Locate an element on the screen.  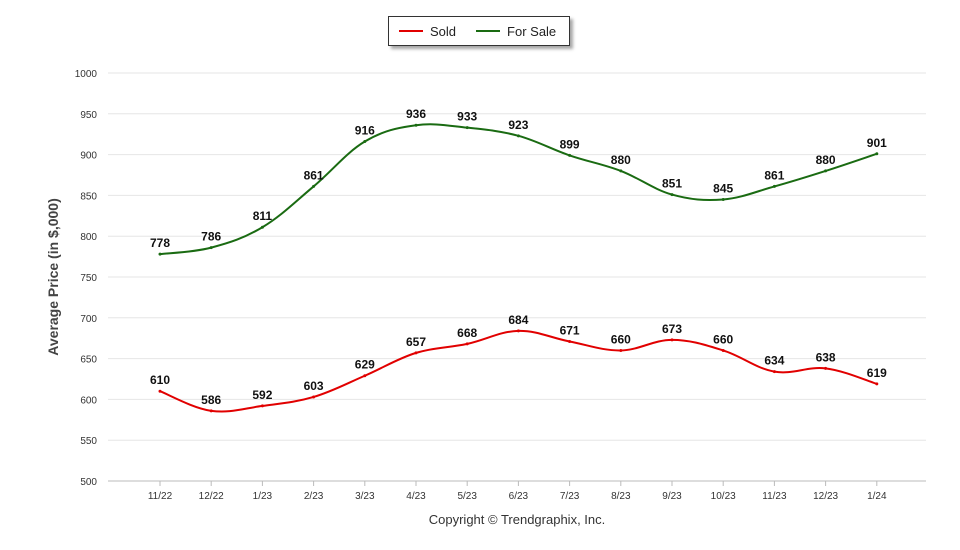
data-label-for-sale: 901 is located at coordinates (877, 143).